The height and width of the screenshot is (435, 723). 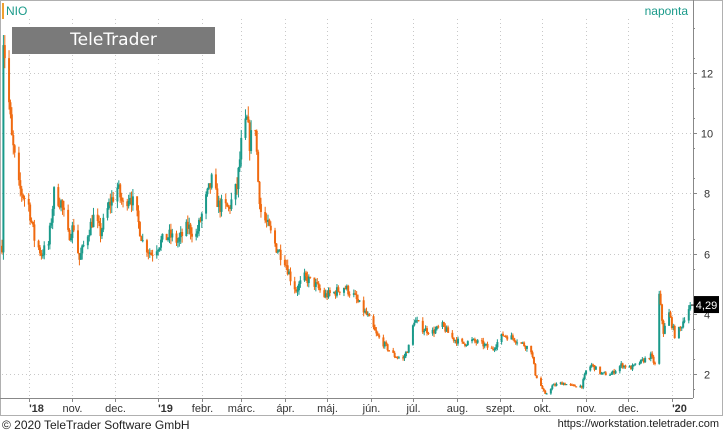 I want to click on x-tick-label: nov., so click(x=587, y=409).